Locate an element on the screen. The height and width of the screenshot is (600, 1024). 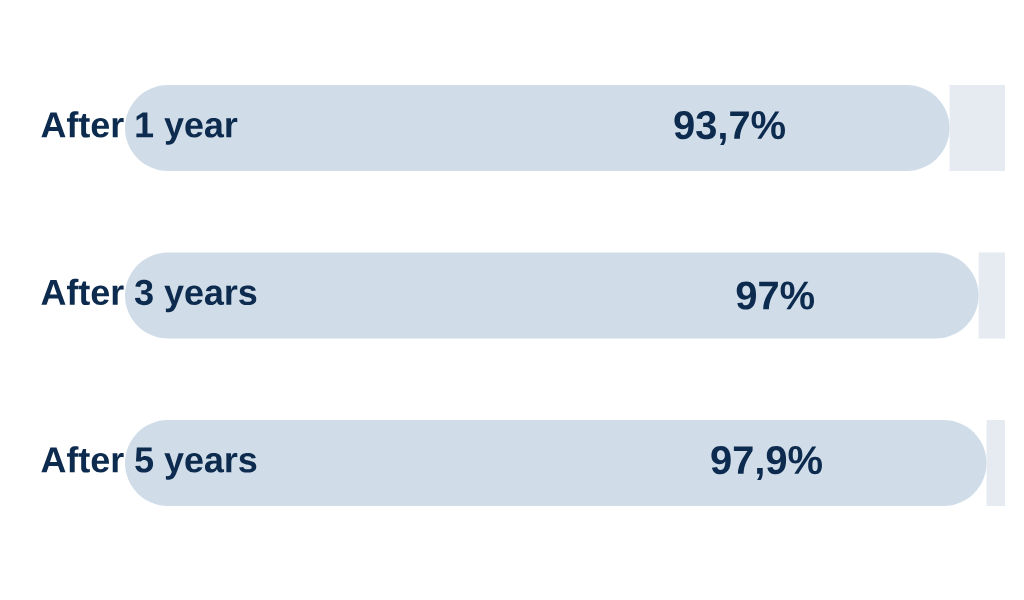
y-tick-label: After 1 year is located at coordinates (139, 128).